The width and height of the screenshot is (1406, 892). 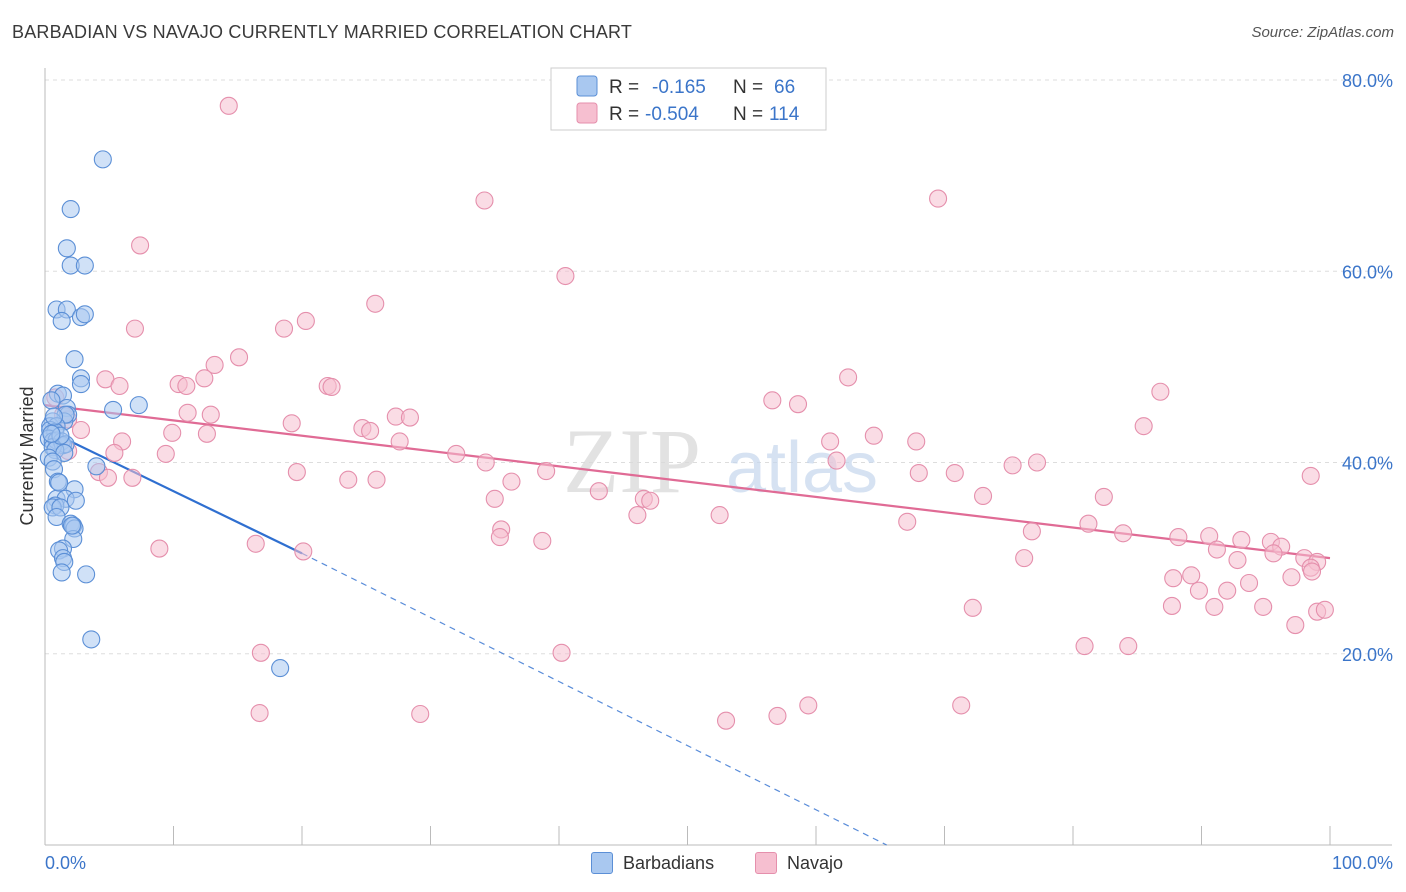 I want to click on legend-item-navajo: Navajo, so click(x=799, y=863).